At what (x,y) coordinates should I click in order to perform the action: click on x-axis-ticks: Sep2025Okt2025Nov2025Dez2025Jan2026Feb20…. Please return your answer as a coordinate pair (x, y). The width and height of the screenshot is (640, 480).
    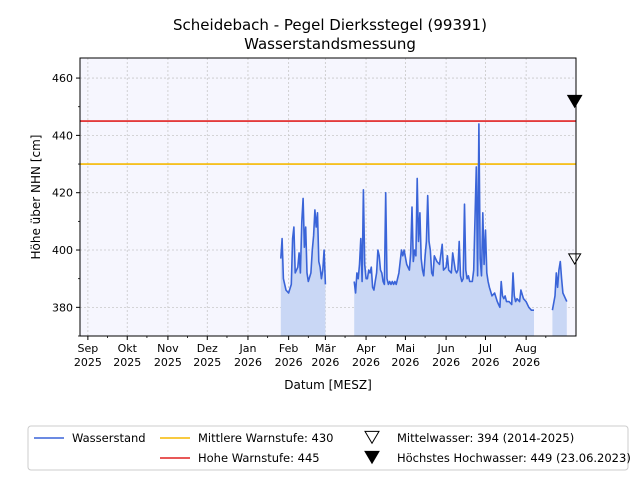
    Looking at the image, I should click on (310, 352).